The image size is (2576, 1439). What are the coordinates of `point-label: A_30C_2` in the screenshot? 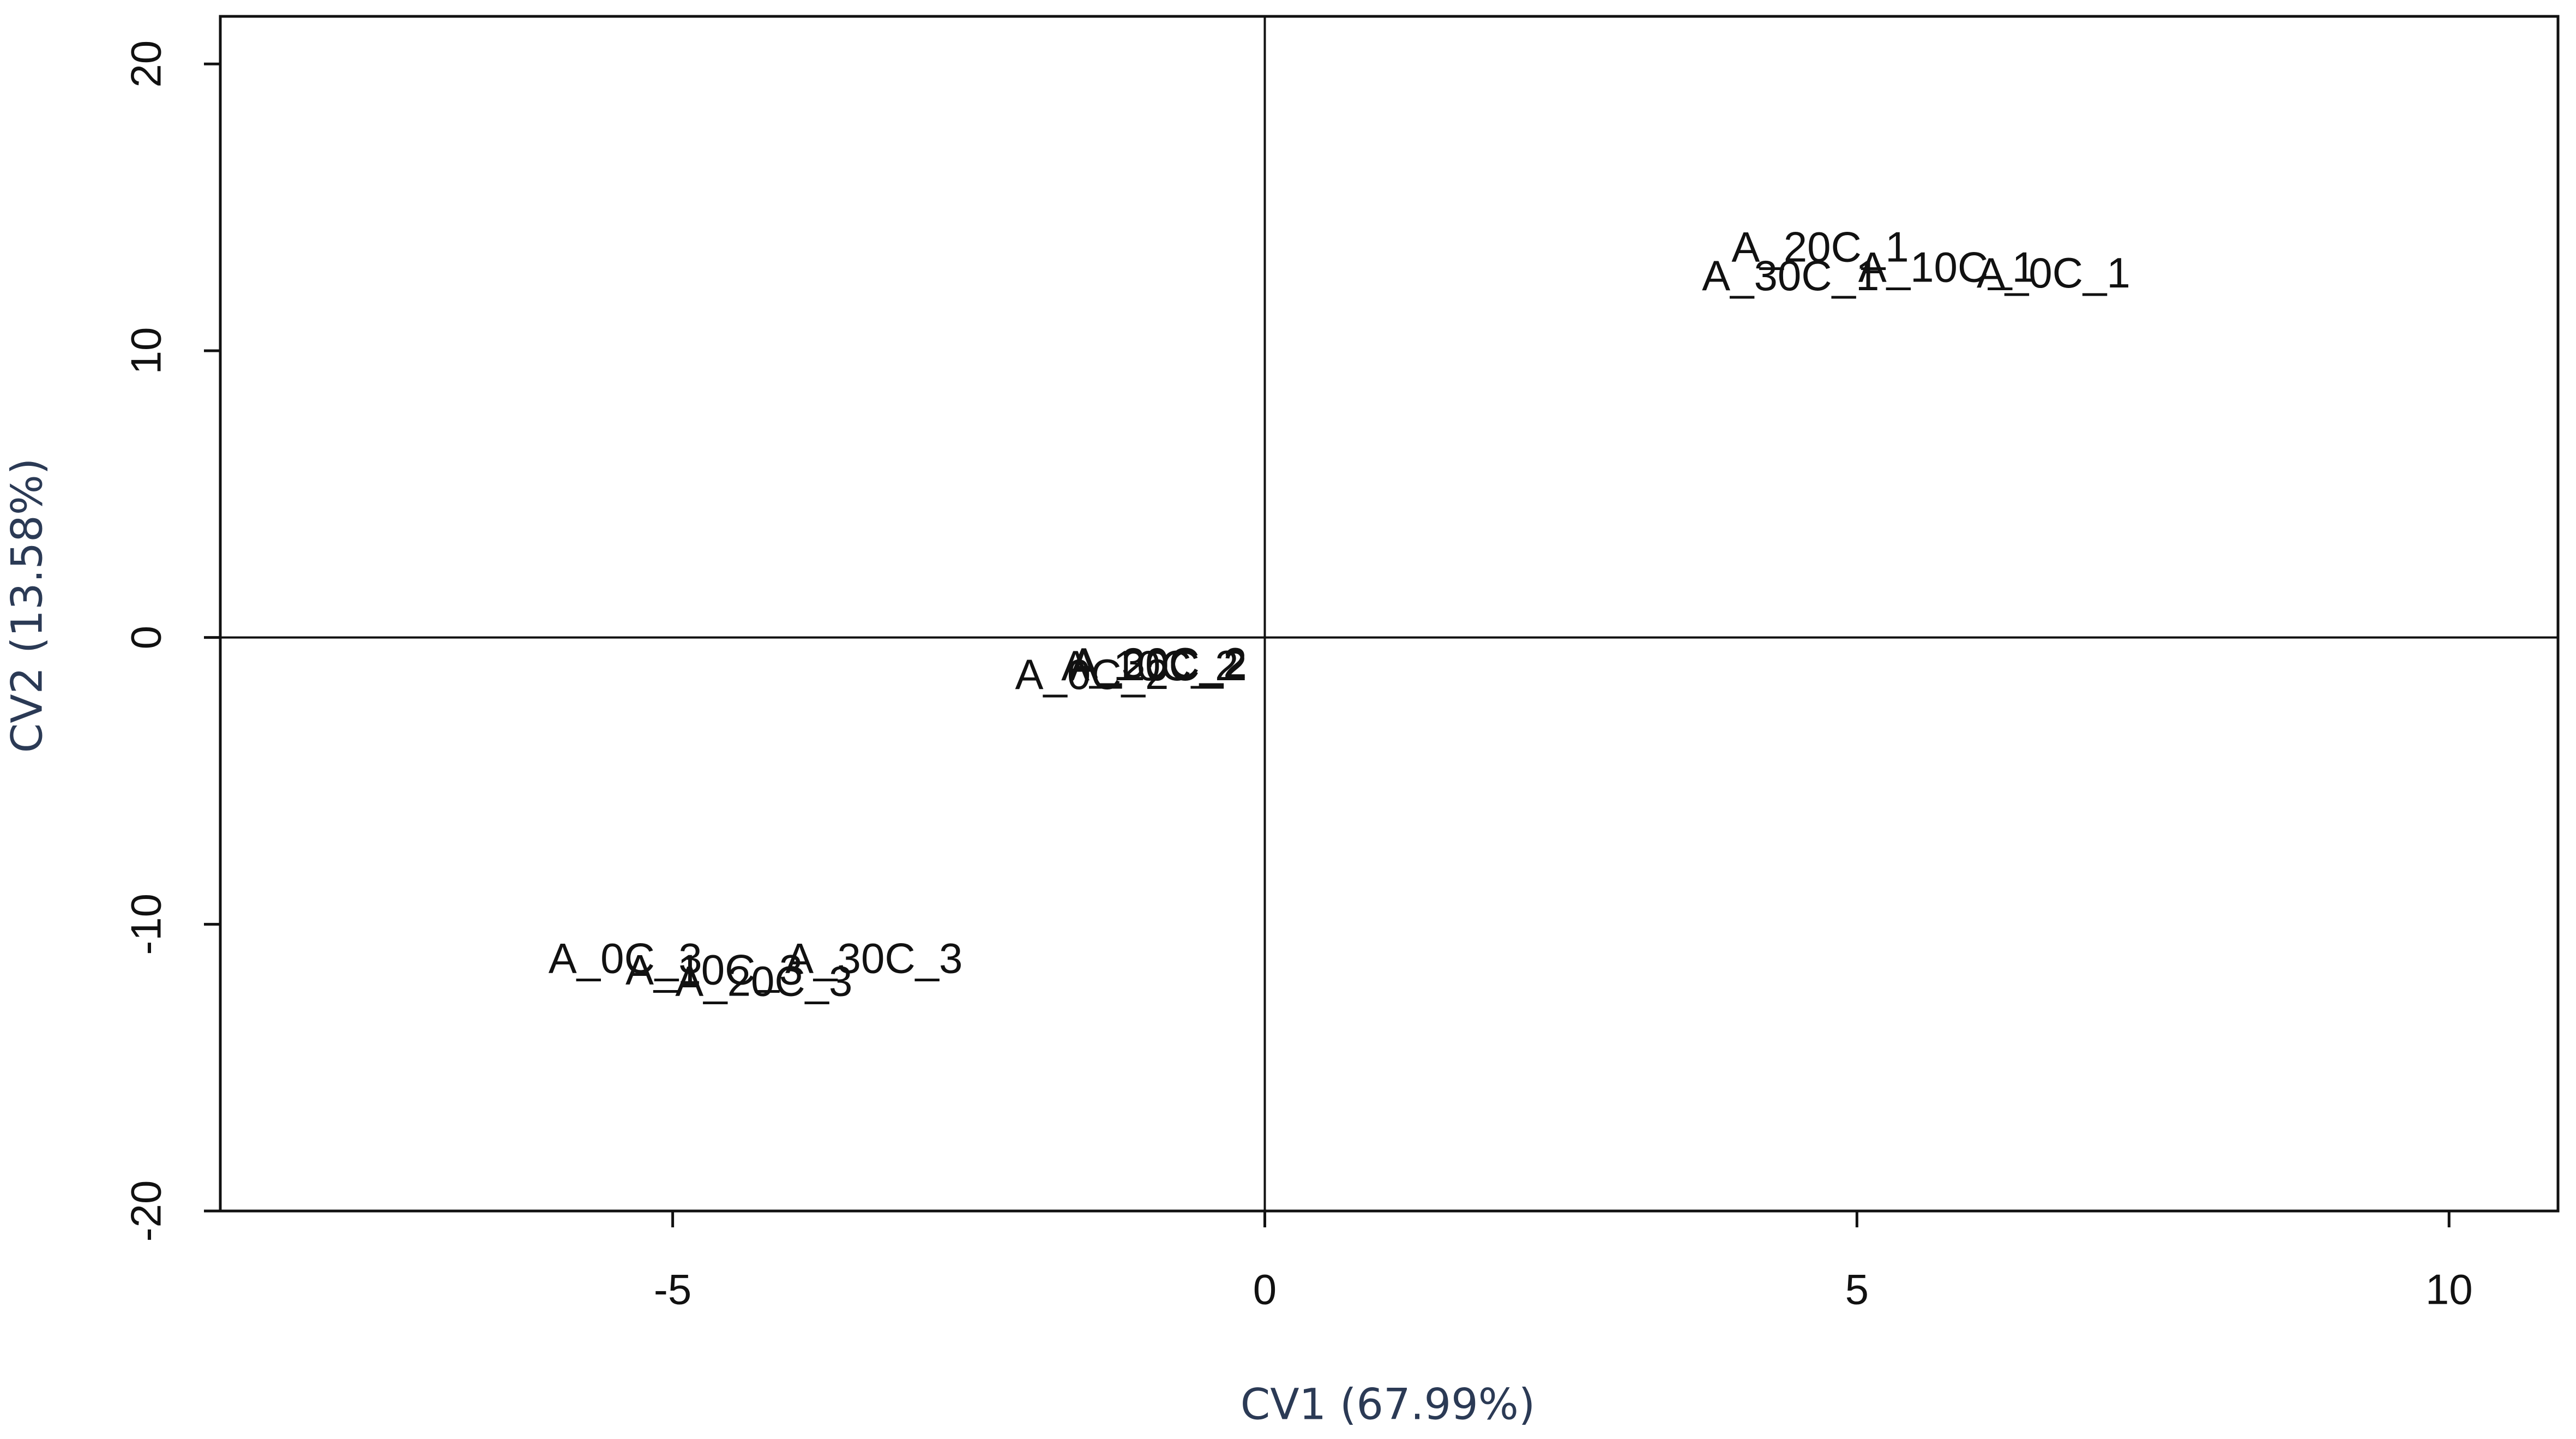 It's located at (1158, 663).